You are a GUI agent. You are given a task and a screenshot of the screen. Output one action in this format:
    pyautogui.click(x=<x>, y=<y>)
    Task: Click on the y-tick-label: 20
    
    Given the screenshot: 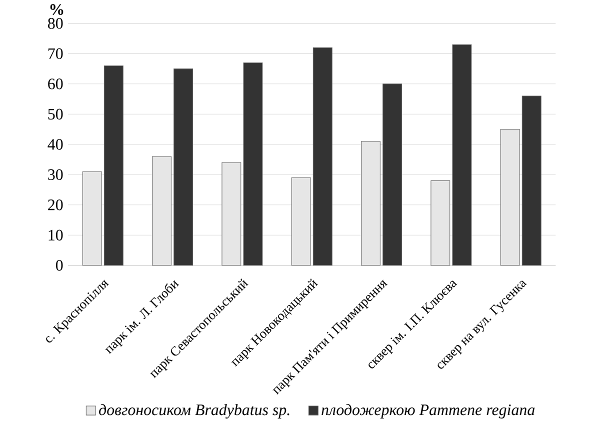 What is the action you would take?
    pyautogui.click(x=55, y=204)
    